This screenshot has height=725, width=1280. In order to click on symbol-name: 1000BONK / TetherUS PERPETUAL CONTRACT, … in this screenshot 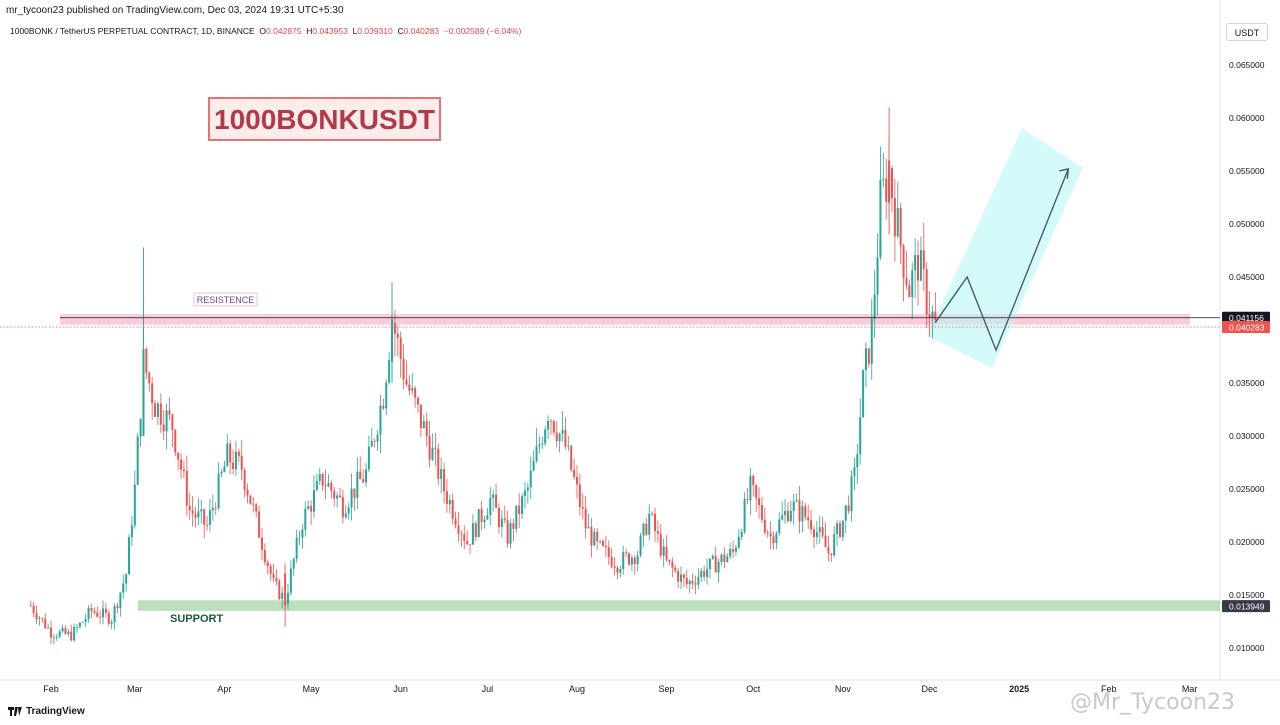, I will do `click(132, 31)`.